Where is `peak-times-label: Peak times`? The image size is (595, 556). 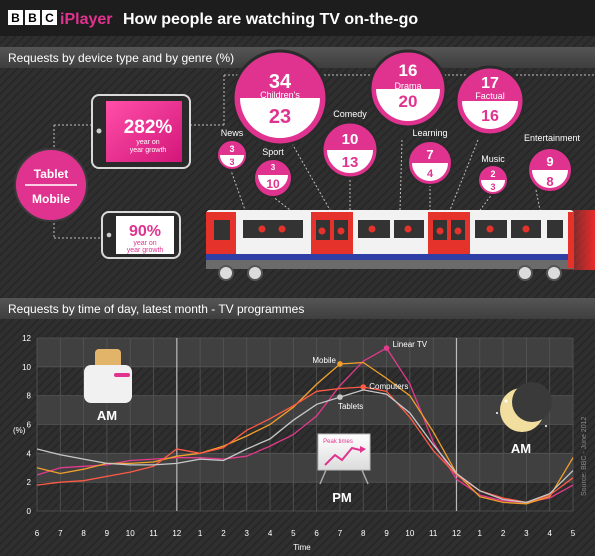
peak-times-label: Peak times is located at coordinates (338, 442).